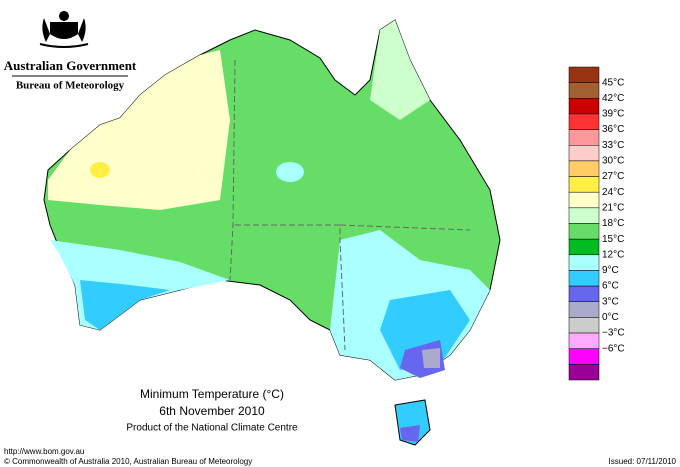 The height and width of the screenshot is (467, 680). Describe the element at coordinates (613, 98) in the screenshot. I see `legend-label: 42°C` at that location.